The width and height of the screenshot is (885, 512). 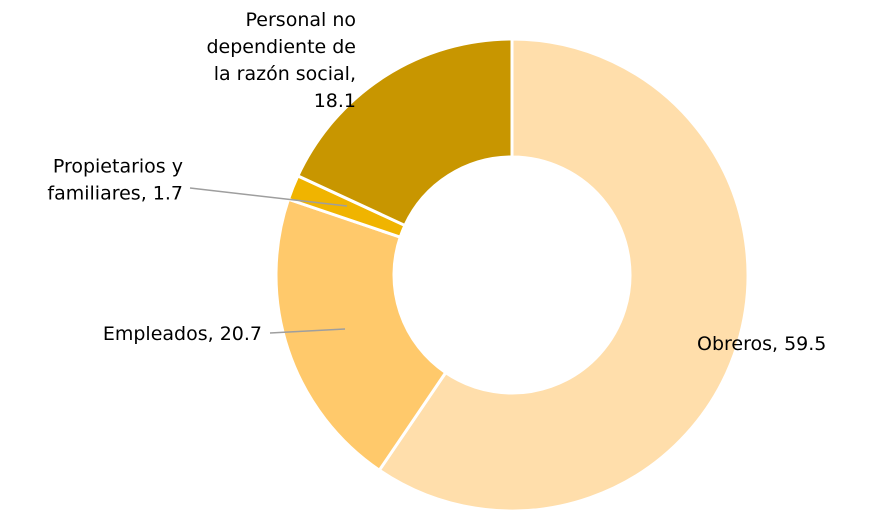 What do you see at coordinates (268, 260) in the screenshot?
I see `leader-lines-group` at bounding box center [268, 260].